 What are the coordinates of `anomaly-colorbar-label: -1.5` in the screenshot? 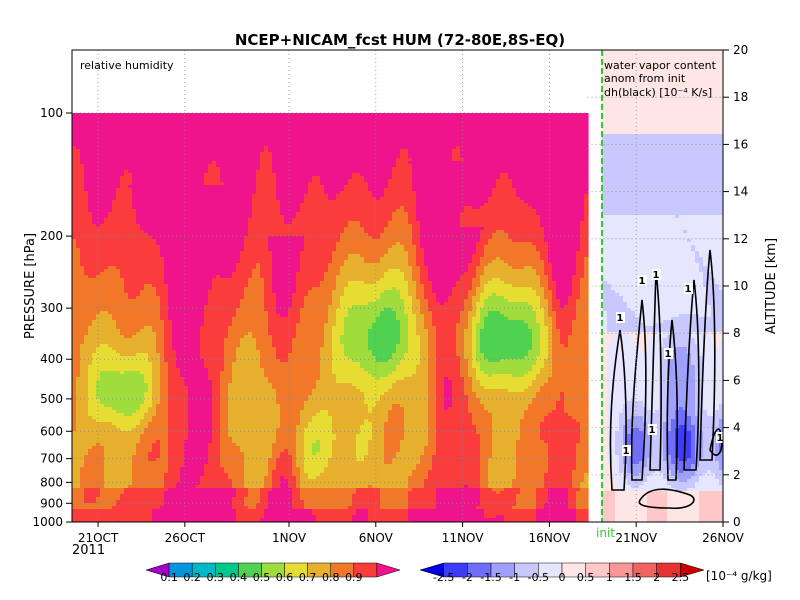 It's located at (490, 577).